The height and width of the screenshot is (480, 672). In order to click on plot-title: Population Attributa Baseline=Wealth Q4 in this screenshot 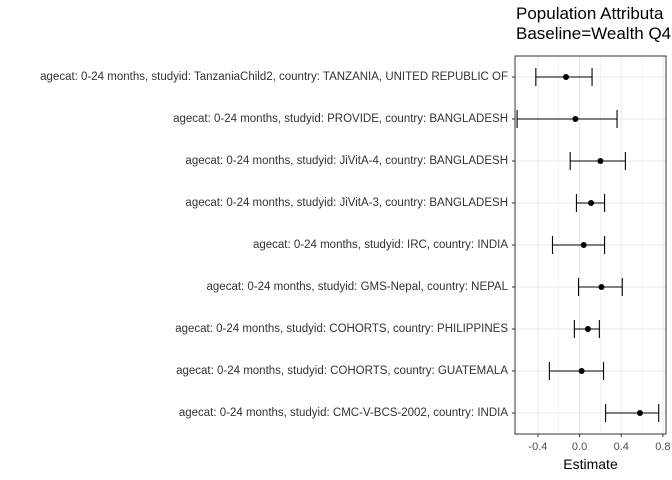, I will do `click(594, 24)`.